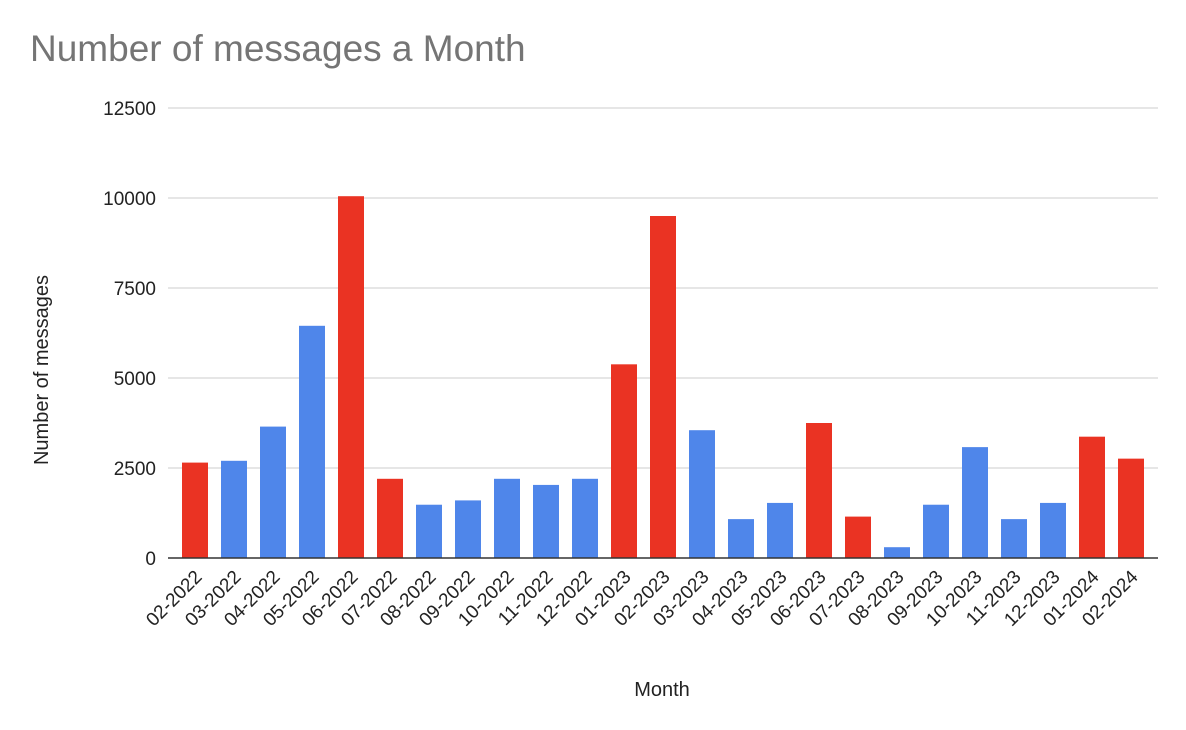 Image resolution: width=1186 pixels, height=730 pixels. What do you see at coordinates (150, 559) in the screenshot?
I see `y-tick-label: 0` at bounding box center [150, 559].